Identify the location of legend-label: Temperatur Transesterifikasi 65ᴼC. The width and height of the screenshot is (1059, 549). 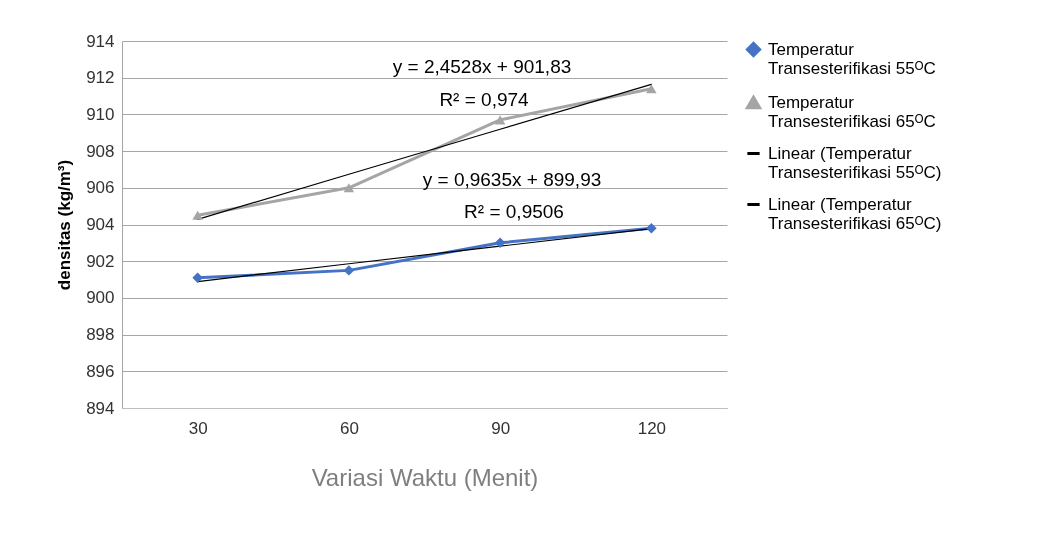
(852, 111).